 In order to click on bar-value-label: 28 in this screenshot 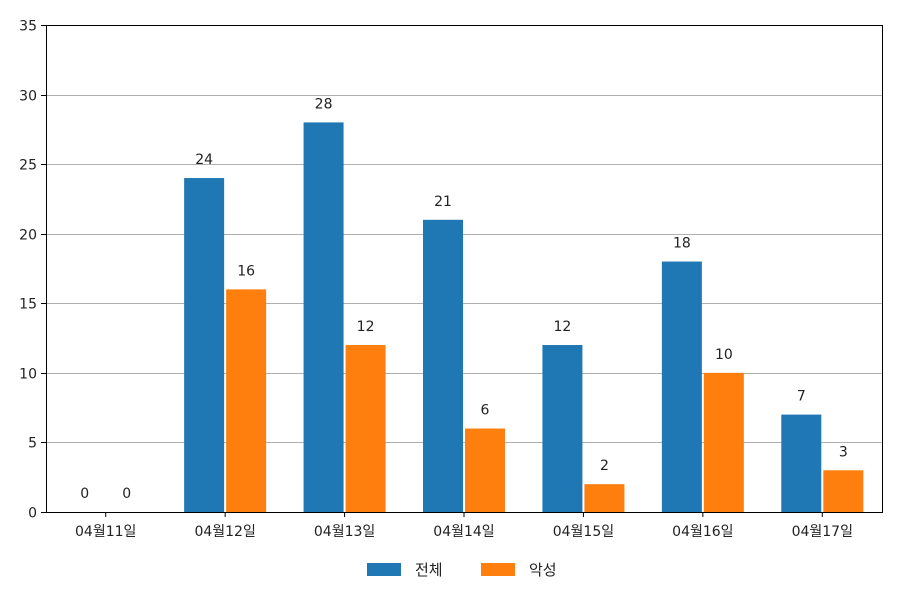, I will do `click(324, 104)`.